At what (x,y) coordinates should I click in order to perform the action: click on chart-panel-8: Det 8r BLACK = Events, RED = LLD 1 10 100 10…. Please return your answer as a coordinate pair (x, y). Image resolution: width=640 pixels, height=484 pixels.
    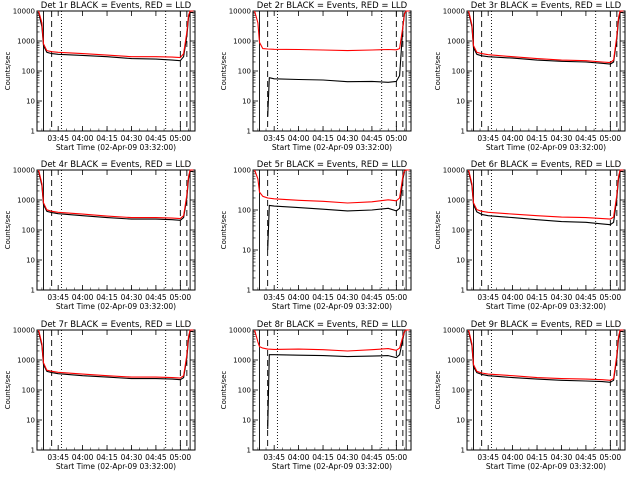
    Looking at the image, I should click on (316, 395).